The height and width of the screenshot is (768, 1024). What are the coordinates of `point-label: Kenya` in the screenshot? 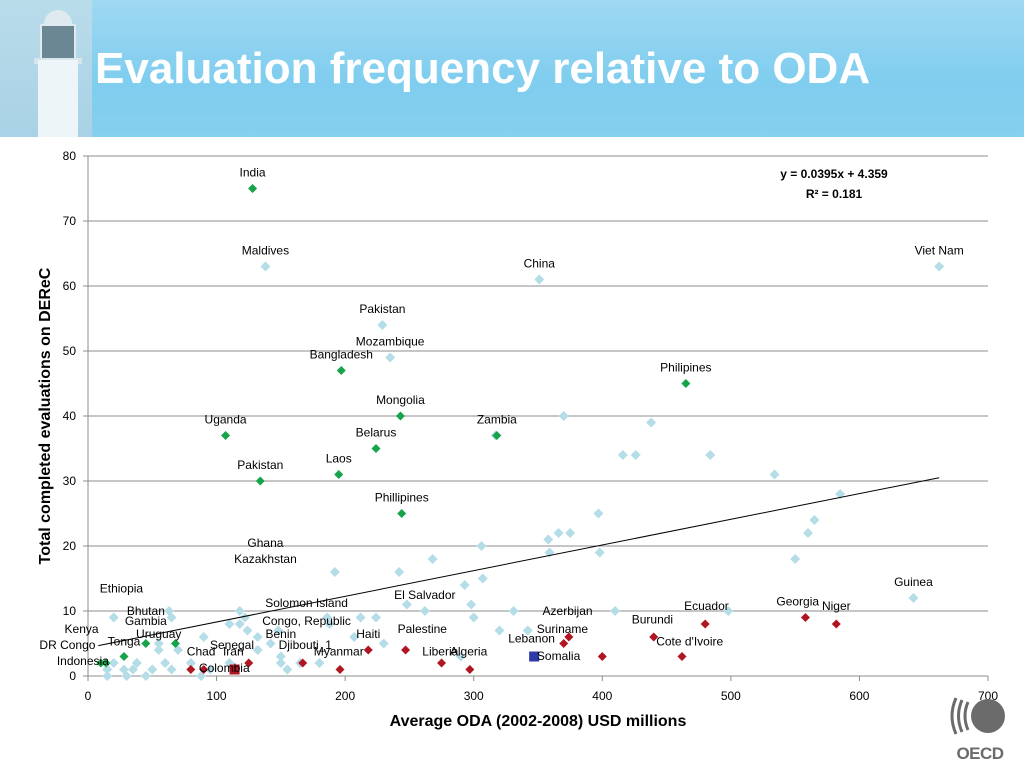 It's located at (82, 629).